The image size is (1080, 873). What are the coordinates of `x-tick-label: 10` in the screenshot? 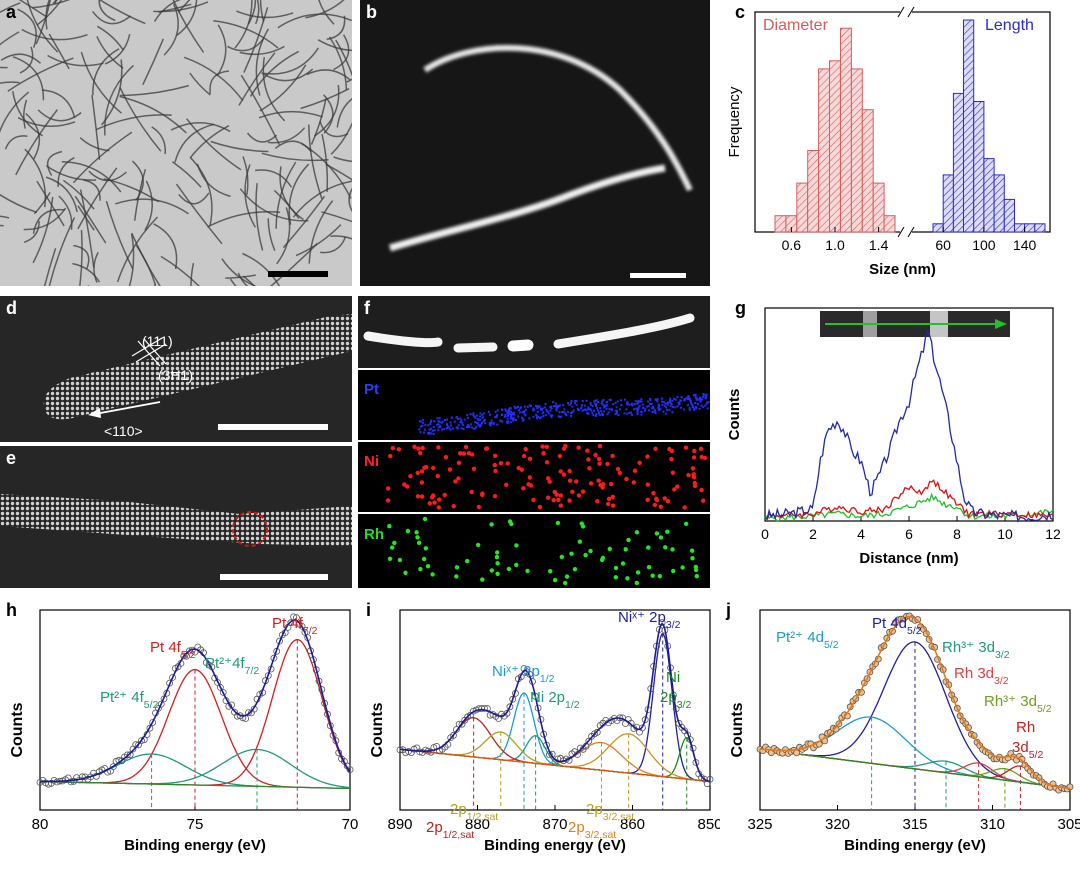 It's located at (1005, 534).